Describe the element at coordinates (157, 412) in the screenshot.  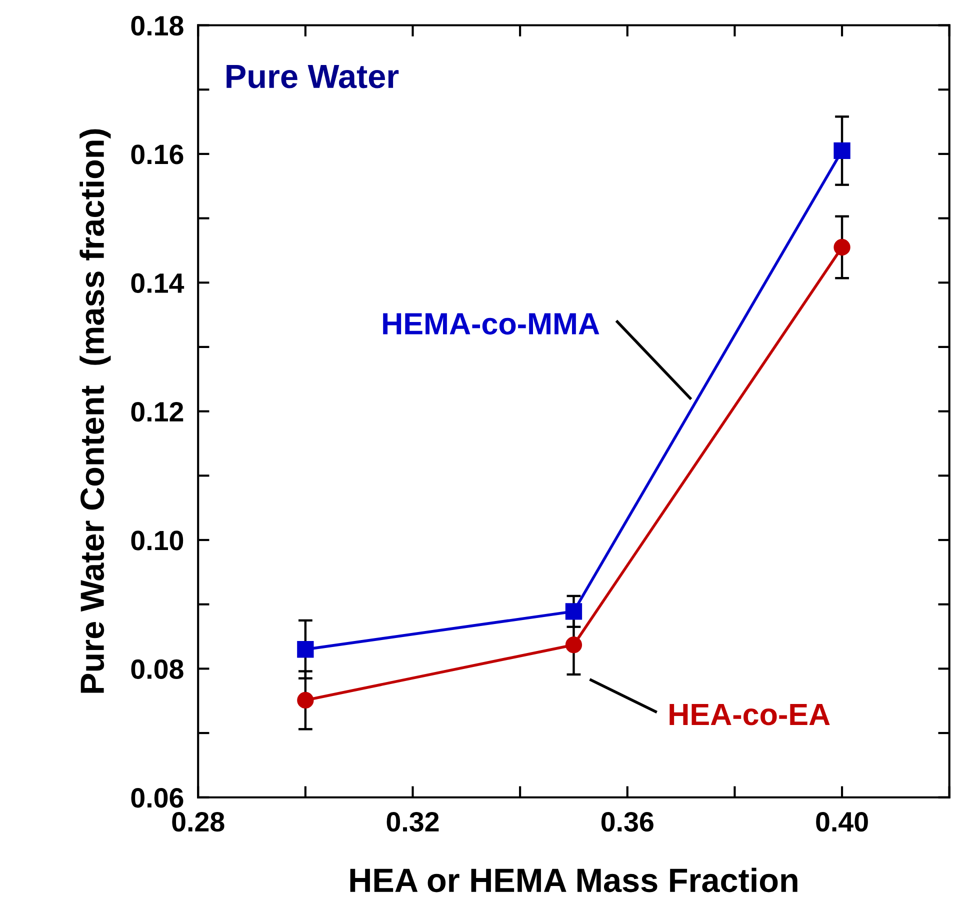
I see `y-tick-label: 0.12` at that location.